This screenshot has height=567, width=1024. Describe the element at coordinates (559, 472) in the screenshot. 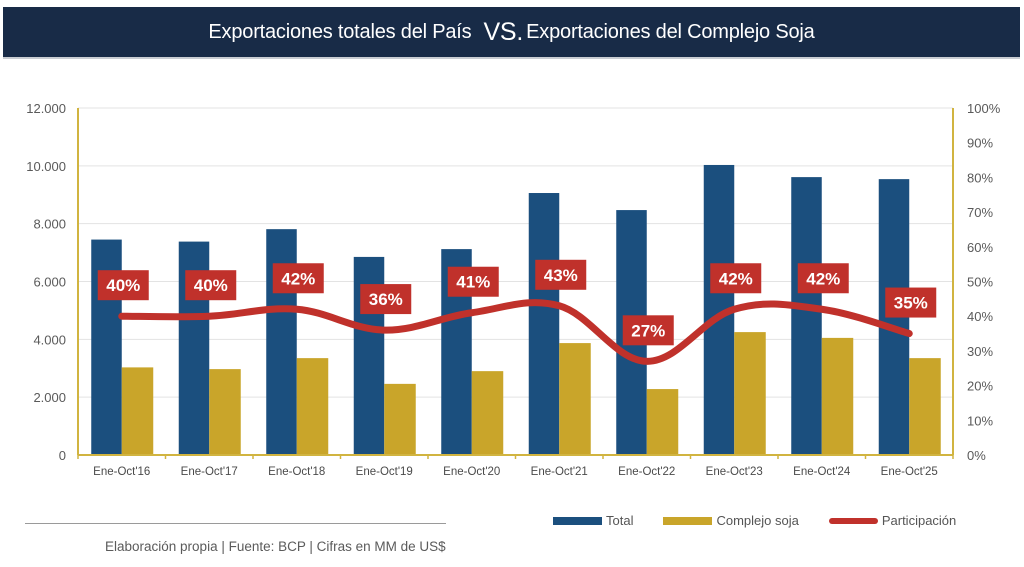

I see `x-tick-label: Ene-Oct'21` at that location.